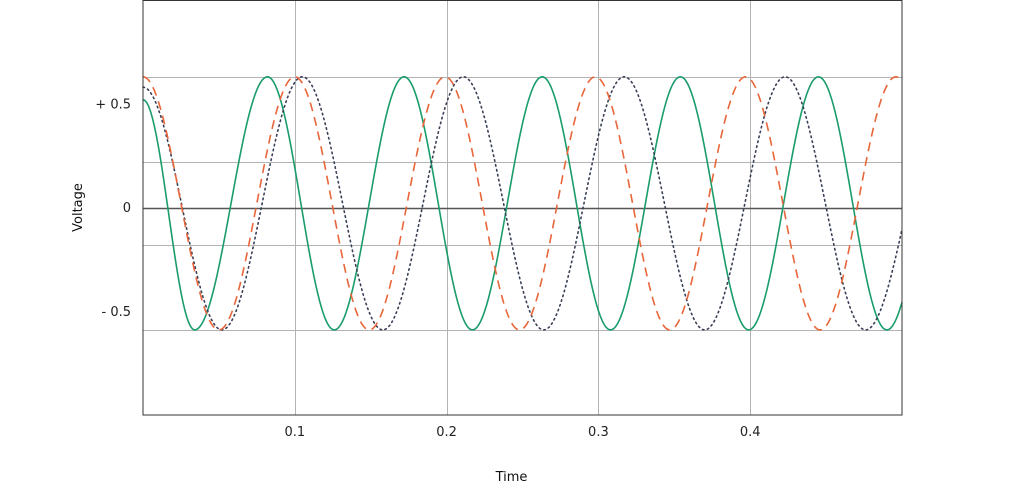 The width and height of the screenshot is (1024, 482). What do you see at coordinates (294, 432) in the screenshot?
I see `x-tick-label: 0.1` at bounding box center [294, 432].